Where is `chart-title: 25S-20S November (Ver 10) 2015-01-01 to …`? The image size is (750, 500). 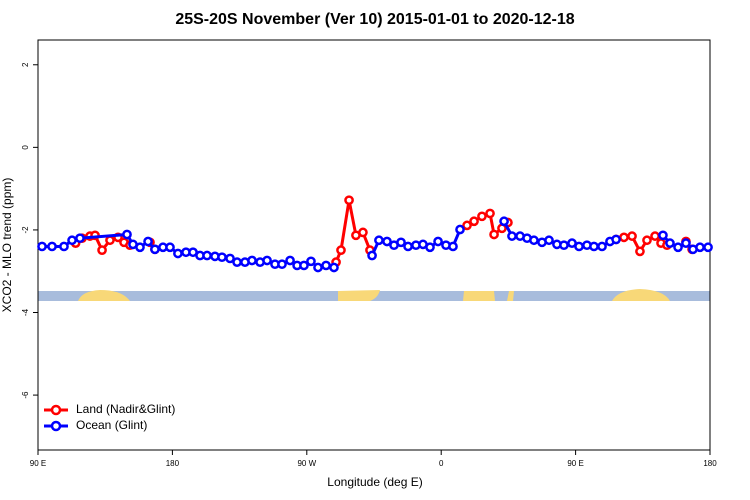
chart-title: 25S-20S November (Ver 10) 2015-01-01 to … is located at coordinates (374, 19).